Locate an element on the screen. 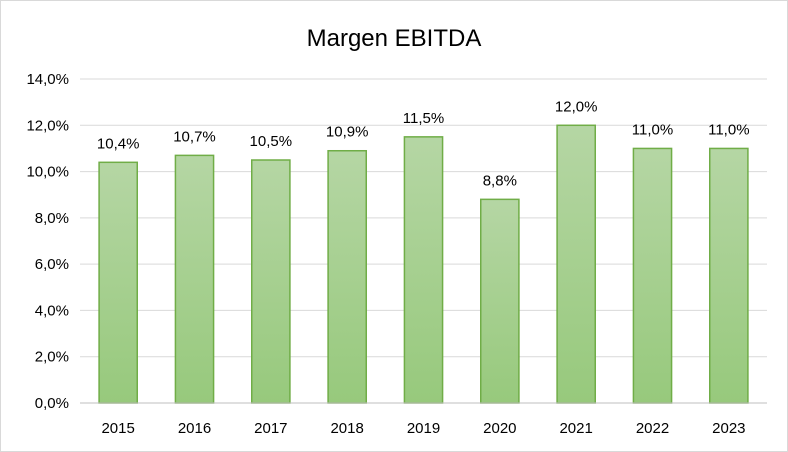 The height and width of the screenshot is (452, 788). y-tick-label: 4,0% is located at coordinates (52, 310).